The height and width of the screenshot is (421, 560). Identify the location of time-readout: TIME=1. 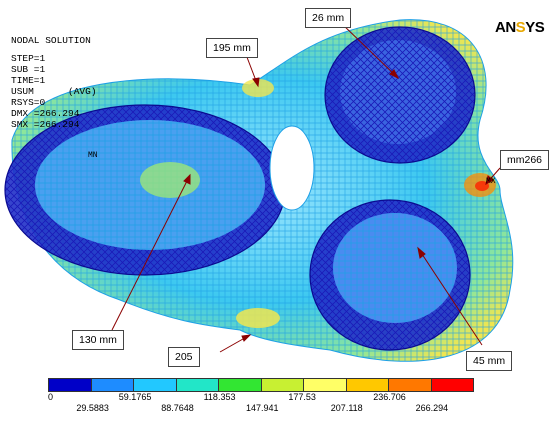
(28, 80).